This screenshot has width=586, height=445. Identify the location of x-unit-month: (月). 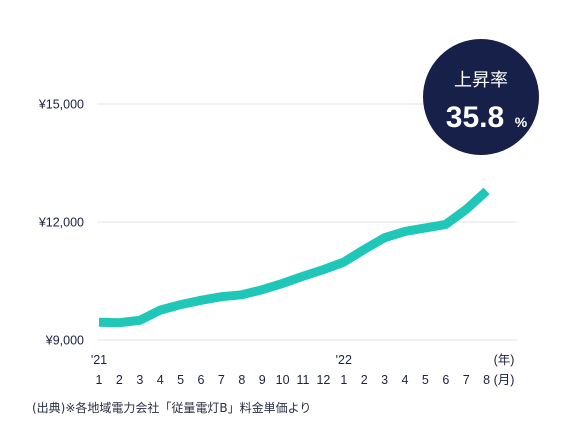
(504, 380).